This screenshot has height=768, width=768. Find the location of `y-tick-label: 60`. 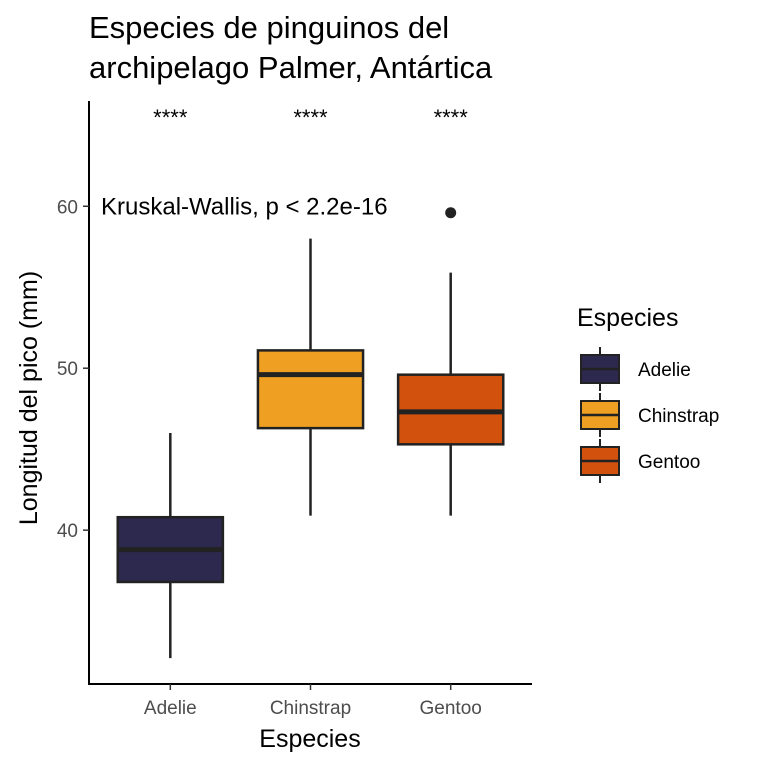

y-tick-label: 60 is located at coordinates (67, 207).